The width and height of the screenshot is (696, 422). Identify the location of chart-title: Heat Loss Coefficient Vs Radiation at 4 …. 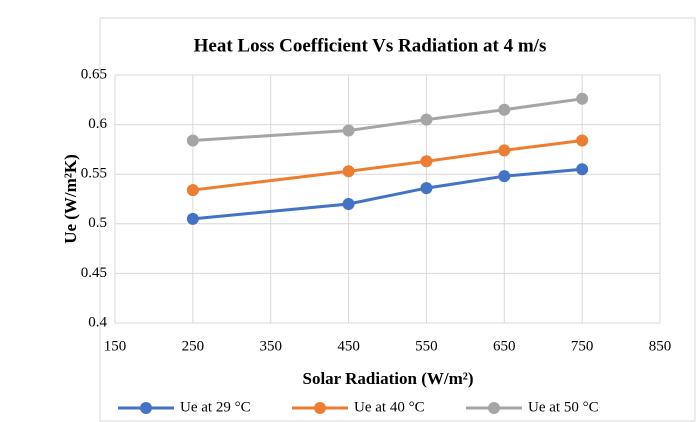
(370, 45).